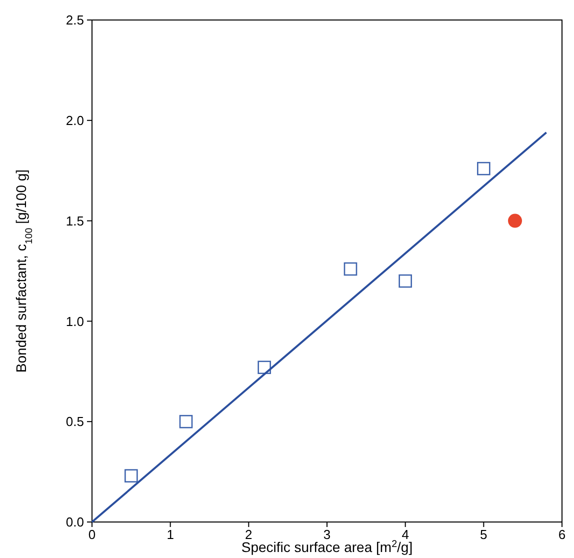  Describe the element at coordinates (92, 534) in the screenshot. I see `x-tick-label: 0` at that location.